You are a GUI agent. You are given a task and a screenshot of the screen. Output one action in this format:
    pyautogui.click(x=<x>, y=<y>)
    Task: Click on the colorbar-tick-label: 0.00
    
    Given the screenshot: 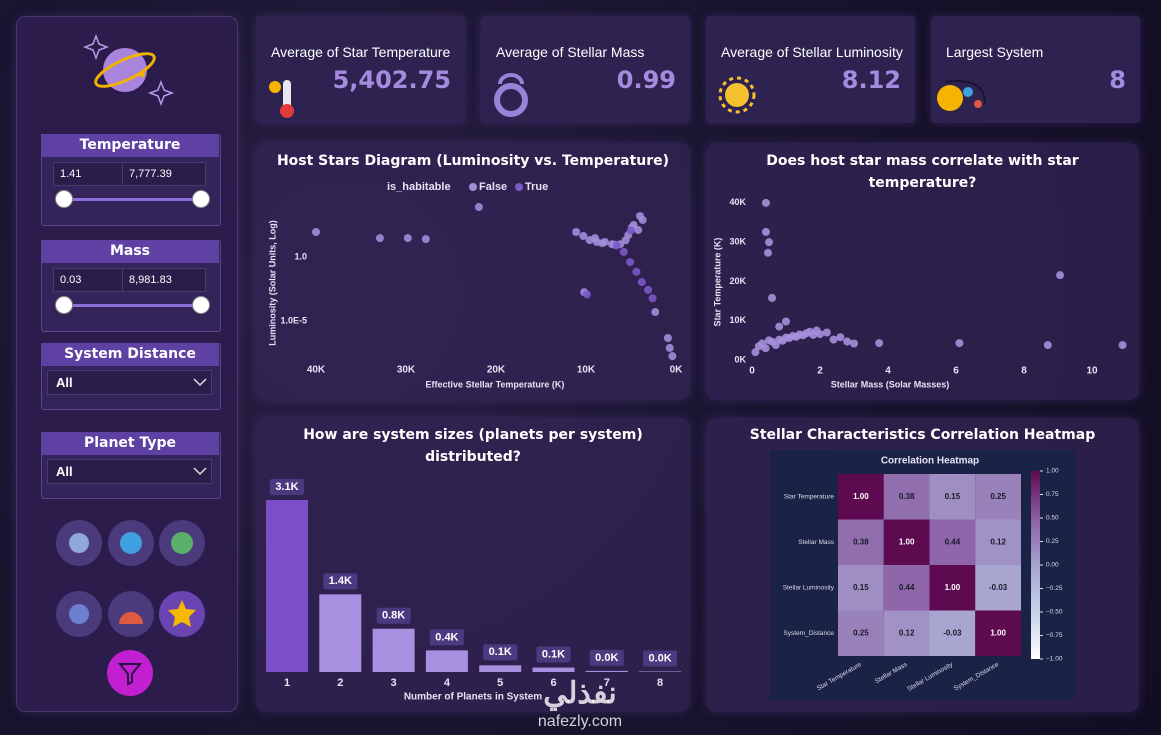 What is the action you would take?
    pyautogui.click(x=1052, y=565)
    